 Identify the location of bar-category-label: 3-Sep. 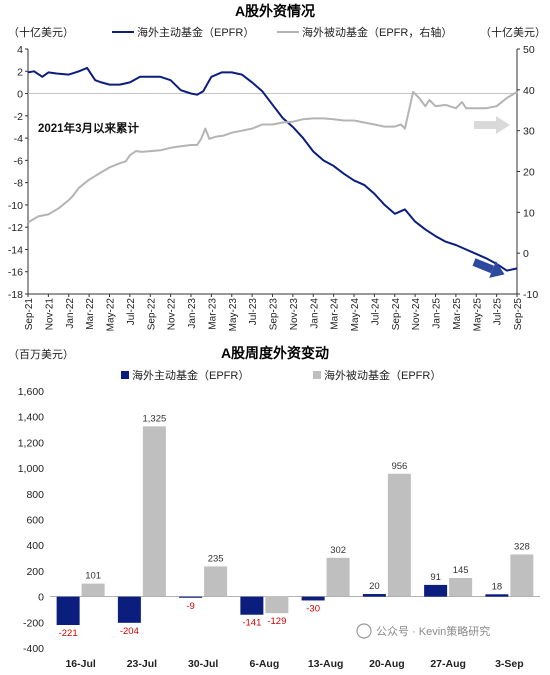
(509, 664).